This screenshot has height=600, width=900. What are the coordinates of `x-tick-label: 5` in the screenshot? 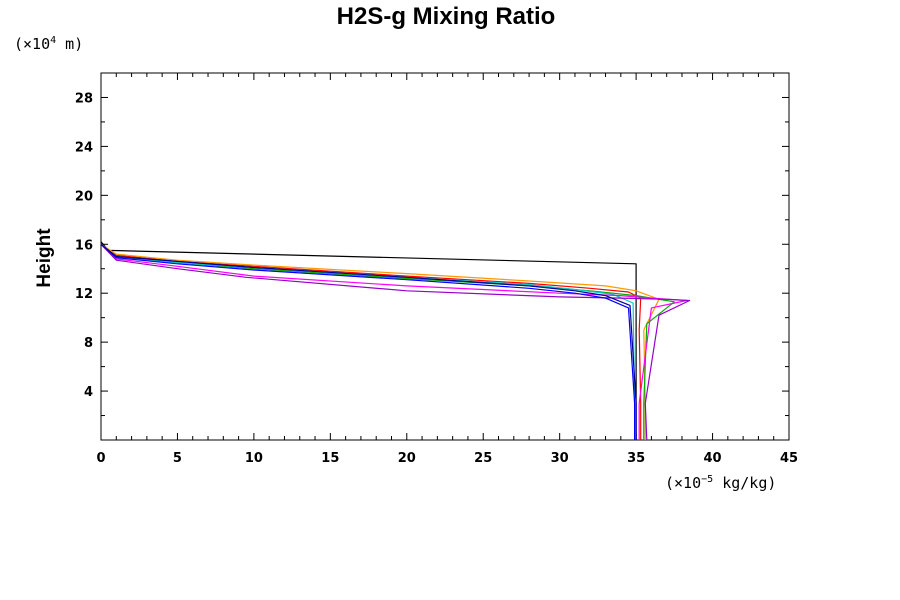 It's located at (177, 458).